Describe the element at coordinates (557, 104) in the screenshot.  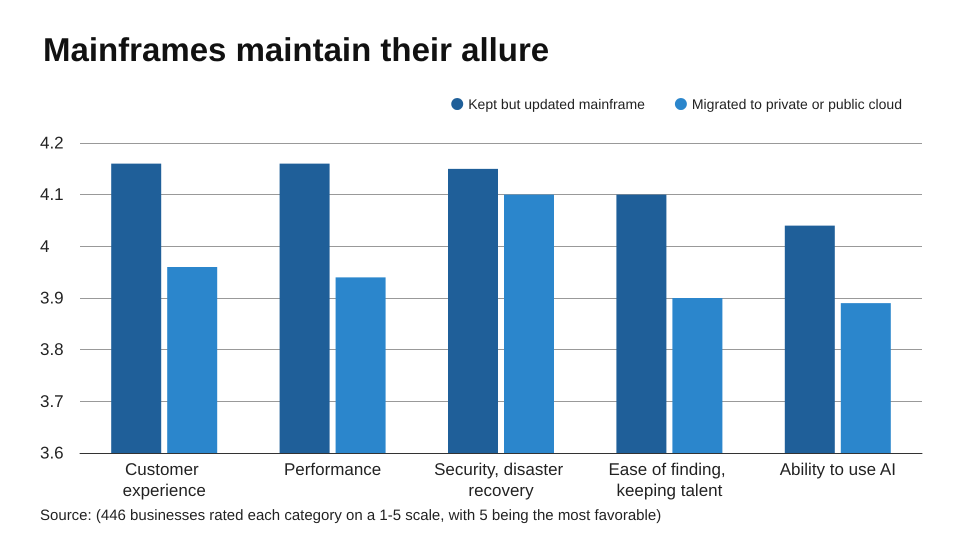
I see `legend-label: Kept but updated mainframe` at that location.